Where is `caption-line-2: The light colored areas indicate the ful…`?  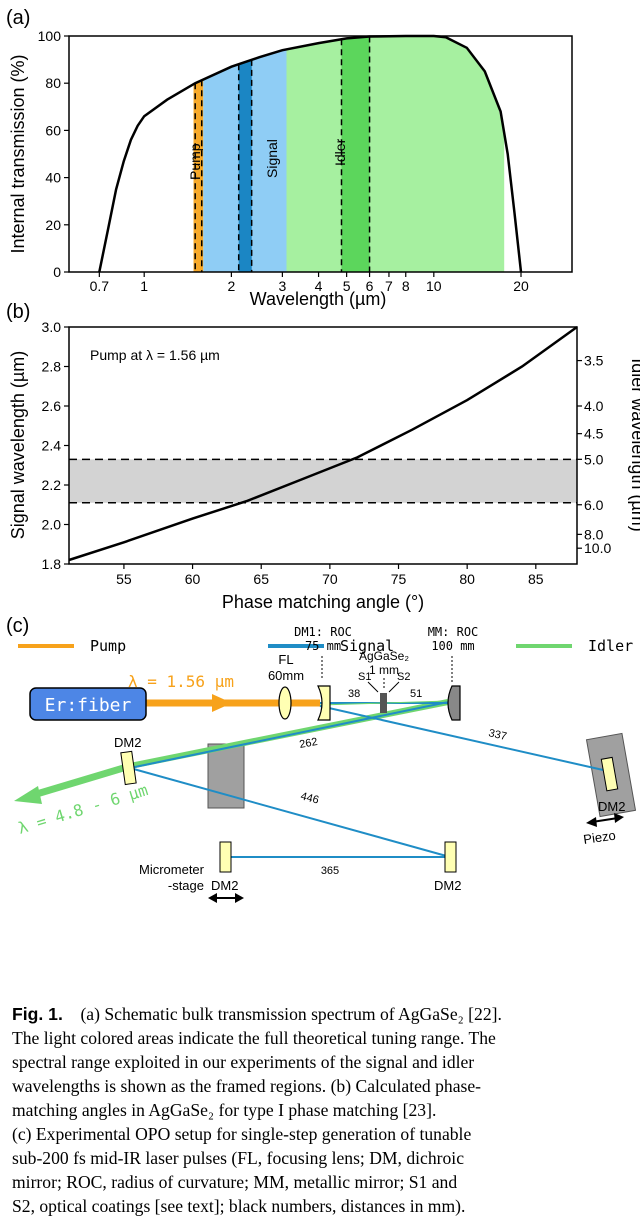
caption-line-2: The light colored areas indicate the ful… is located at coordinates (254, 1038).